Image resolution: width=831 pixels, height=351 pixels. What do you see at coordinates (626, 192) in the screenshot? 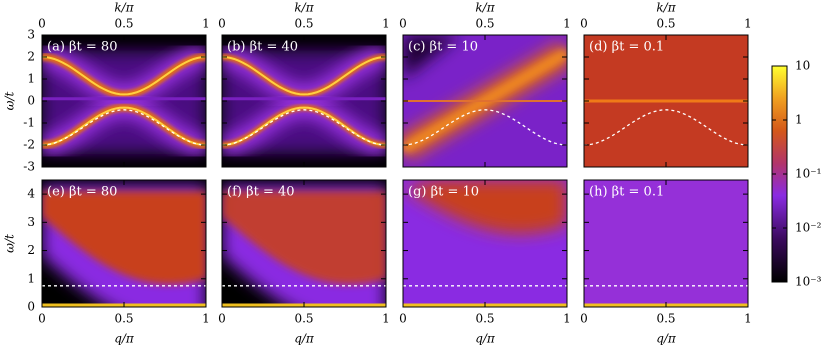
I see `panel-label: (h) βt = 0.1` at bounding box center [626, 192].